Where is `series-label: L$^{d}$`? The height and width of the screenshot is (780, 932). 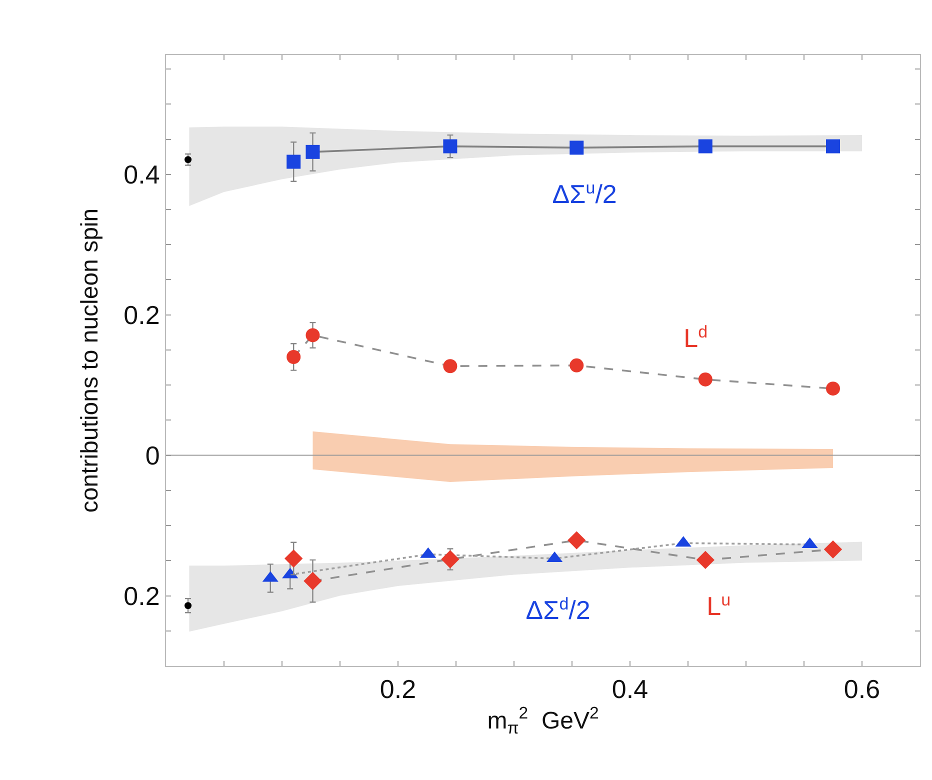
series-label: L$^{d}$ is located at coordinates (696, 338).